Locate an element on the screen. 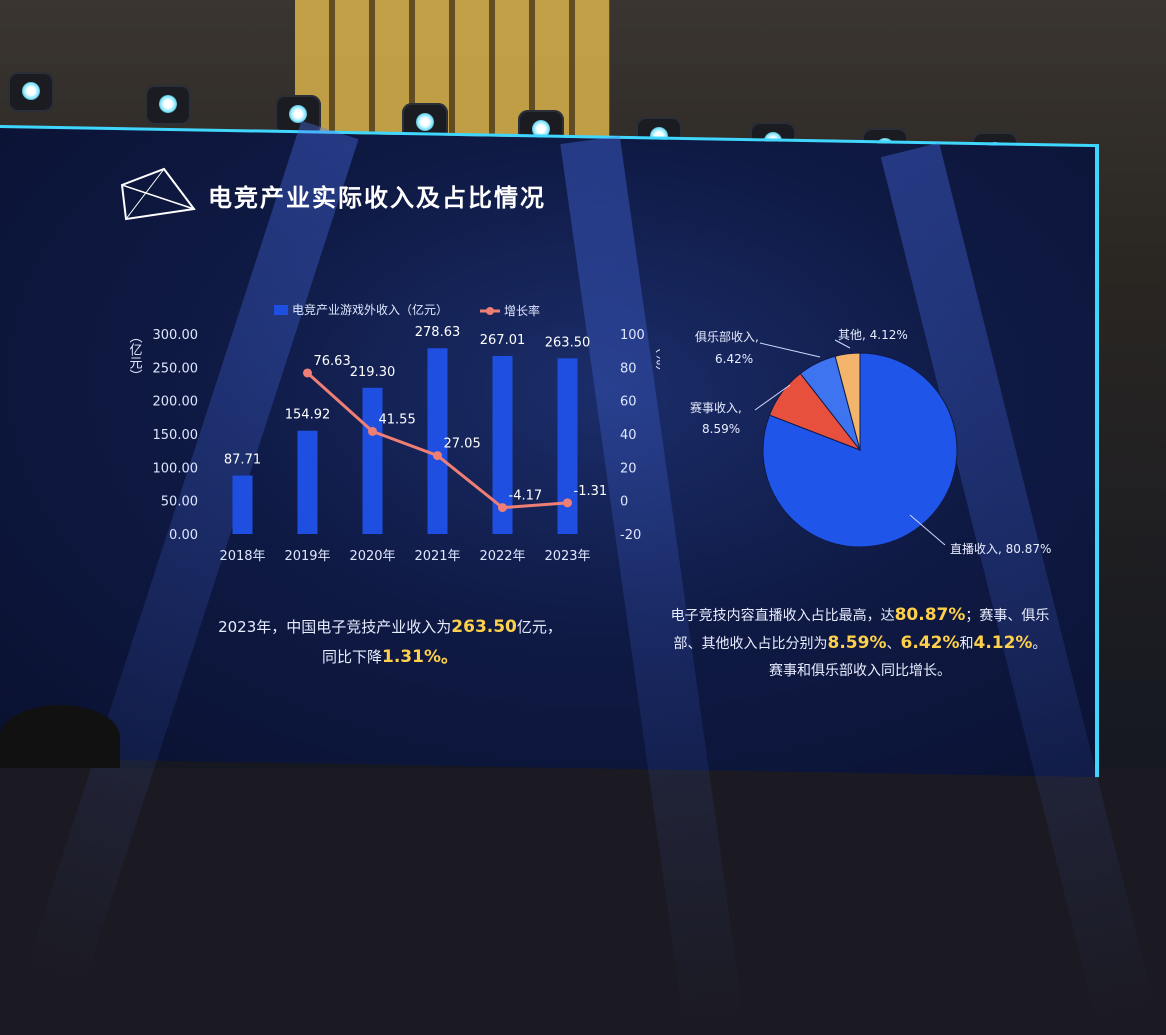  caption-text: 同比下降 is located at coordinates (352, 657).